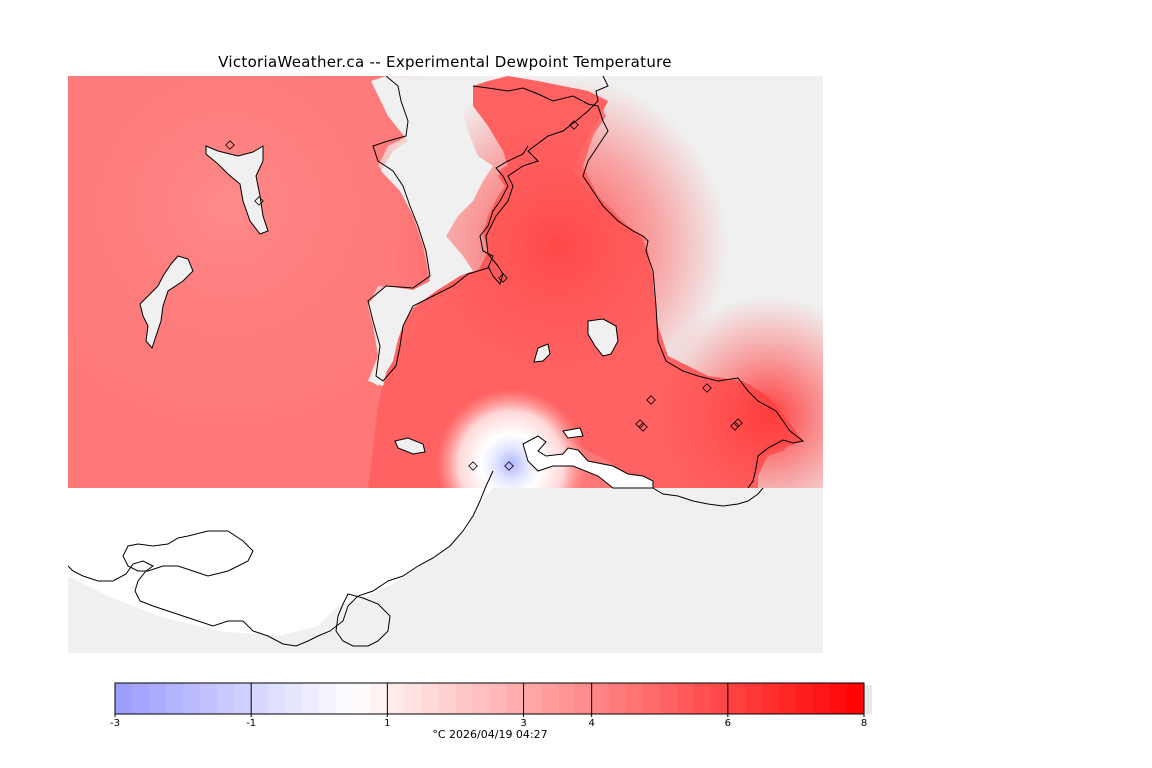  Describe the element at coordinates (488, 723) in the screenshot. I see `colorbar-ticks: -3 -1 1 3 4 6 8` at that location.